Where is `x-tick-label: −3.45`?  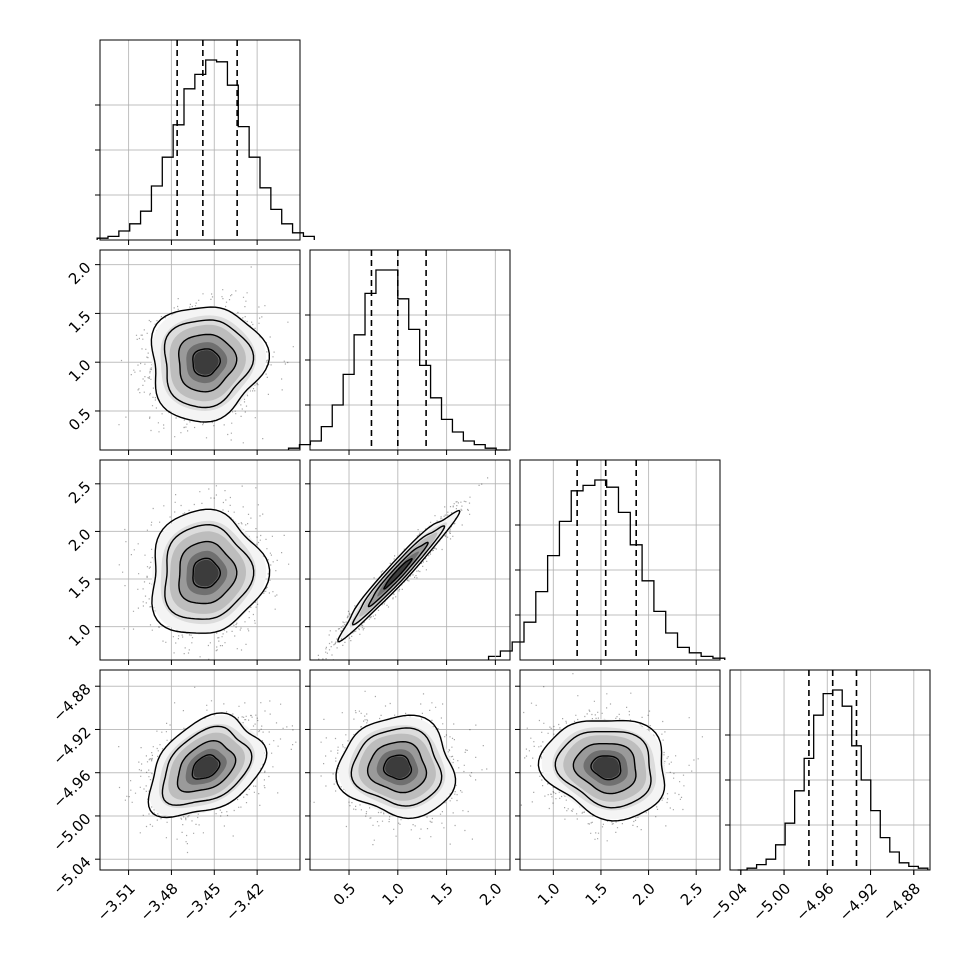
x-tick-label: −3.45 is located at coordinates (201, 902).